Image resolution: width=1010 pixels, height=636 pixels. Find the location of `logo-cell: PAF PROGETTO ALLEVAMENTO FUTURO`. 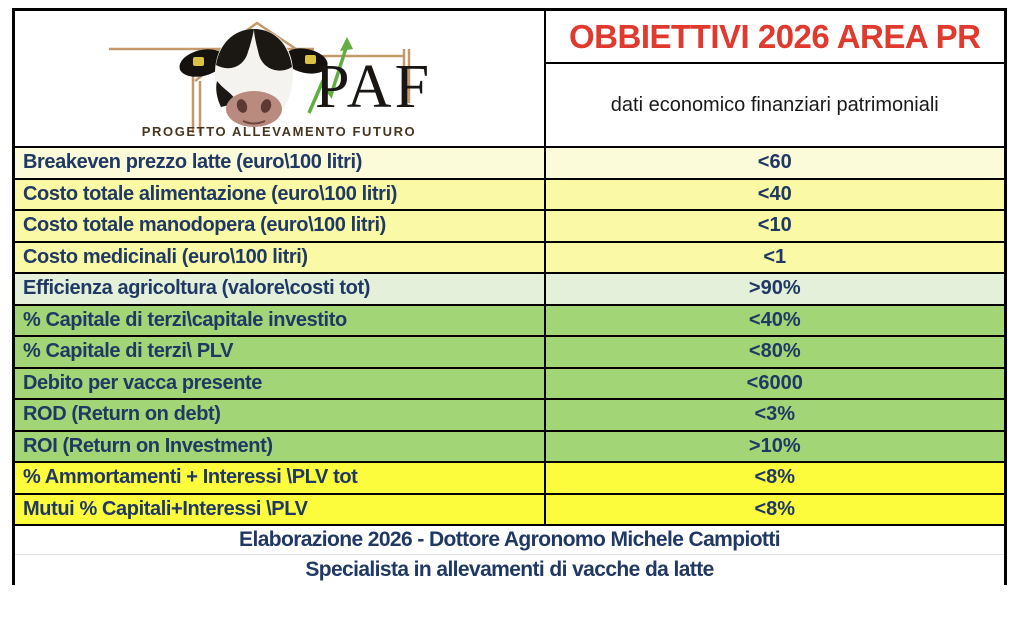

logo-cell: PAF PROGETTO ALLEVAMENTO FUTURO is located at coordinates (279, 78).